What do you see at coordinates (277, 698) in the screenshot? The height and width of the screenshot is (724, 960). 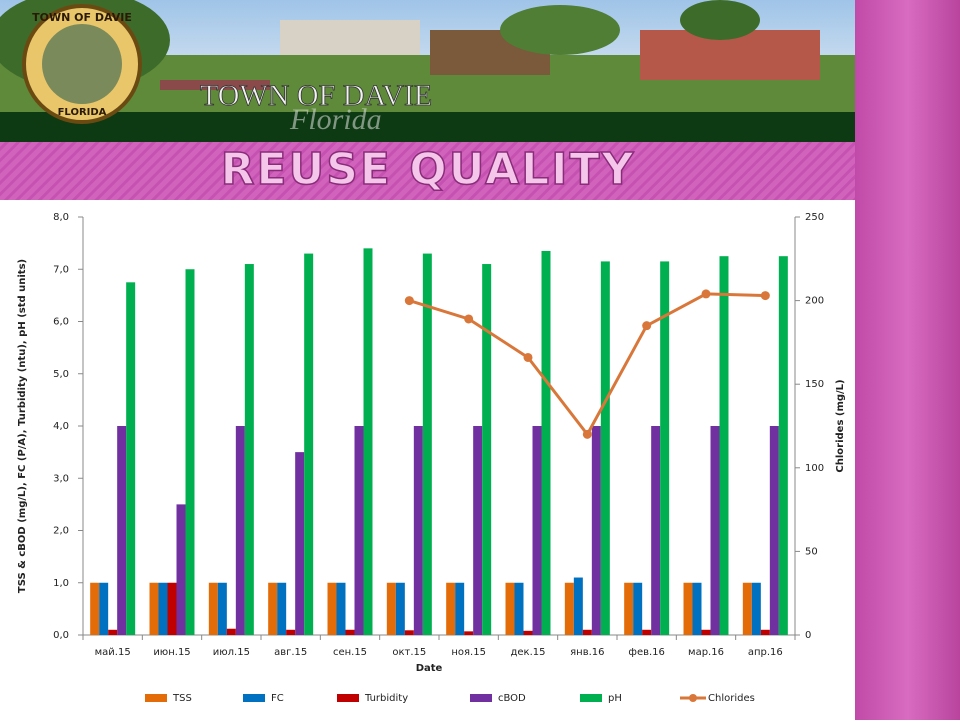 I see `legend-label: FC` at bounding box center [277, 698].